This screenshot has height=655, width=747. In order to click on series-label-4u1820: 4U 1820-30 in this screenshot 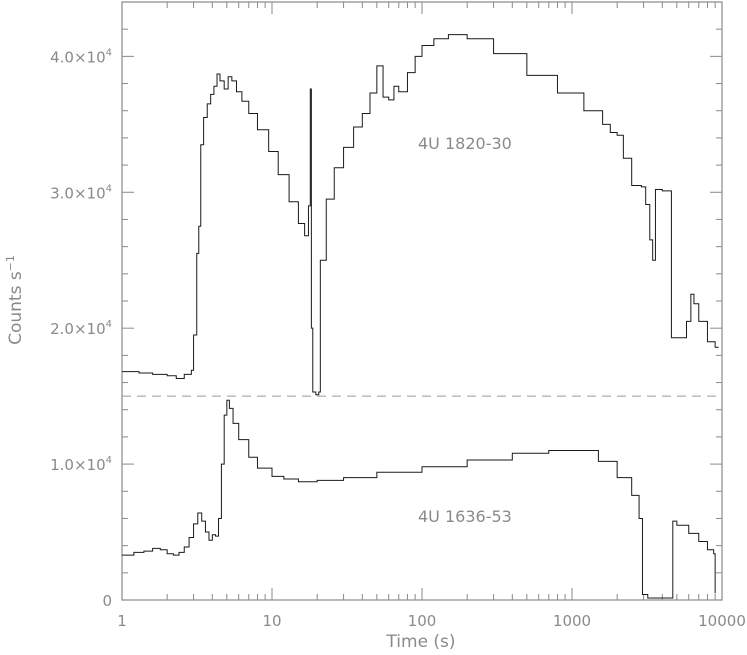, I will do `click(465, 143)`.